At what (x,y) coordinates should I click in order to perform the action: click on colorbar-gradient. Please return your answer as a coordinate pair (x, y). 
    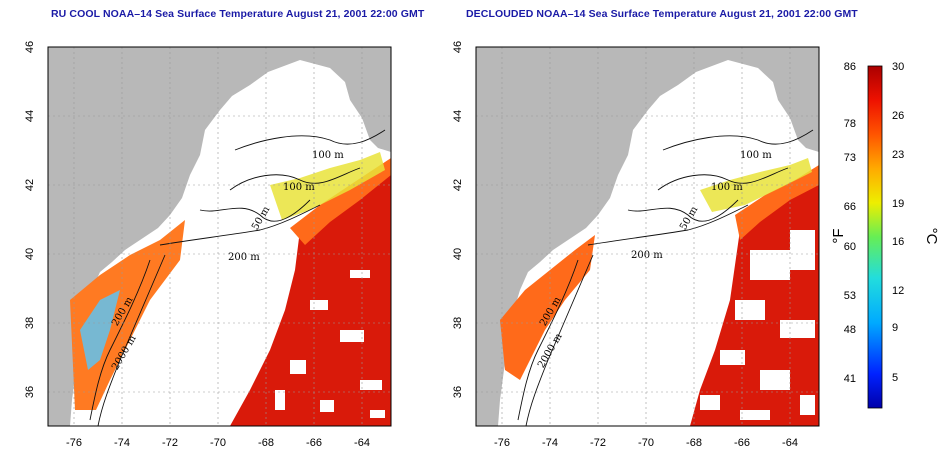
    Looking at the image, I should click on (875, 237).